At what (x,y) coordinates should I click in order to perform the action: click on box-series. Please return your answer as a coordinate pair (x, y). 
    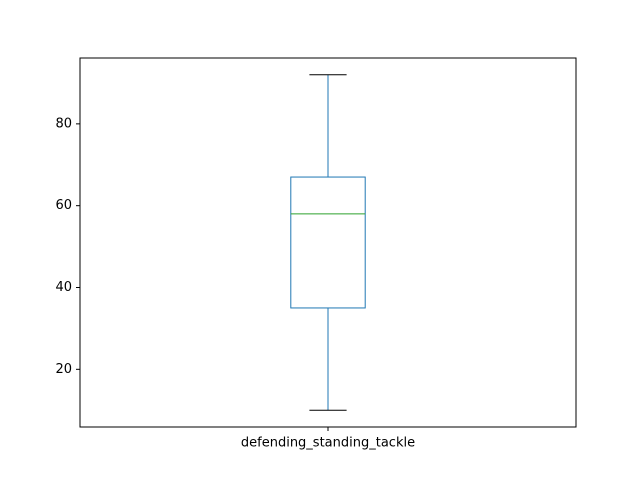
    Looking at the image, I should click on (328, 242).